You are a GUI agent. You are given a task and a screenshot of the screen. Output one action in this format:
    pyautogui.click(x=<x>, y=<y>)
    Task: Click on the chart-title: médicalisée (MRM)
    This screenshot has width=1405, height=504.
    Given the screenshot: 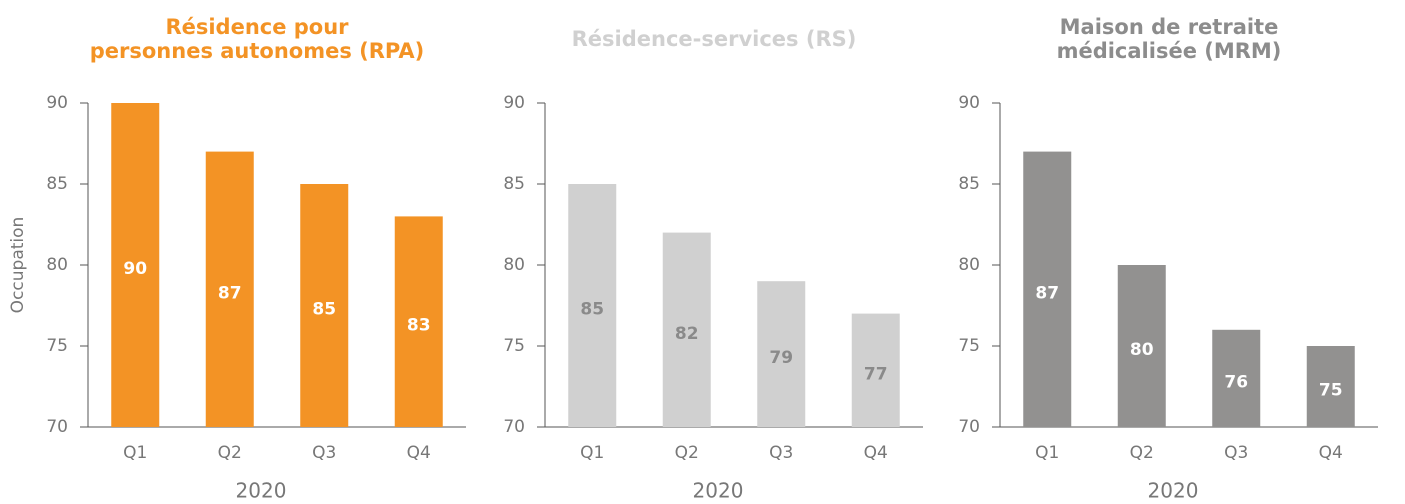 What is the action you would take?
    pyautogui.click(x=1169, y=51)
    